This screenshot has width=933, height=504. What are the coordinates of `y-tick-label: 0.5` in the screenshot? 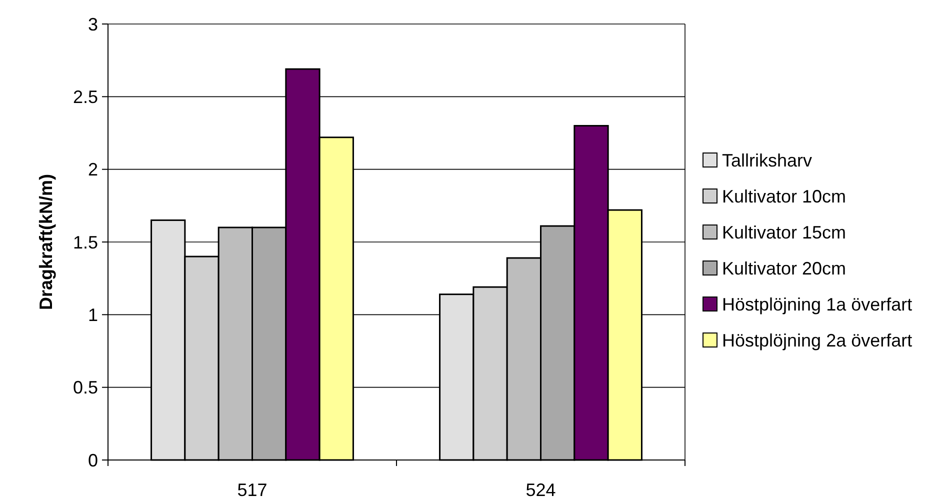 It's located at (85, 388).